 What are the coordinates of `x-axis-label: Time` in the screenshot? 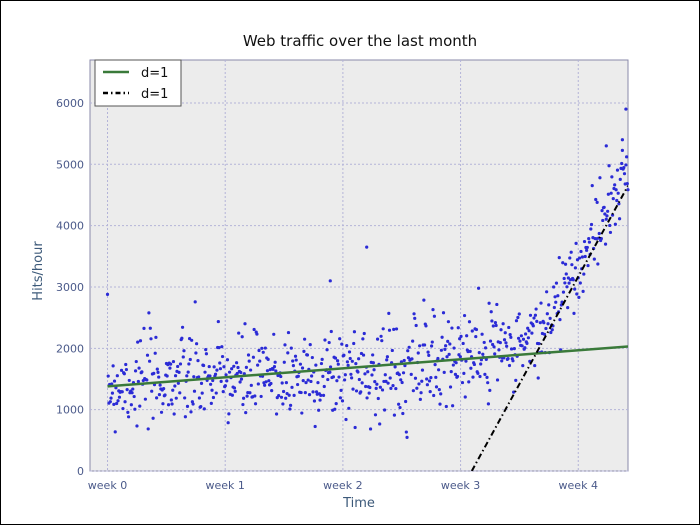 It's located at (358, 503).